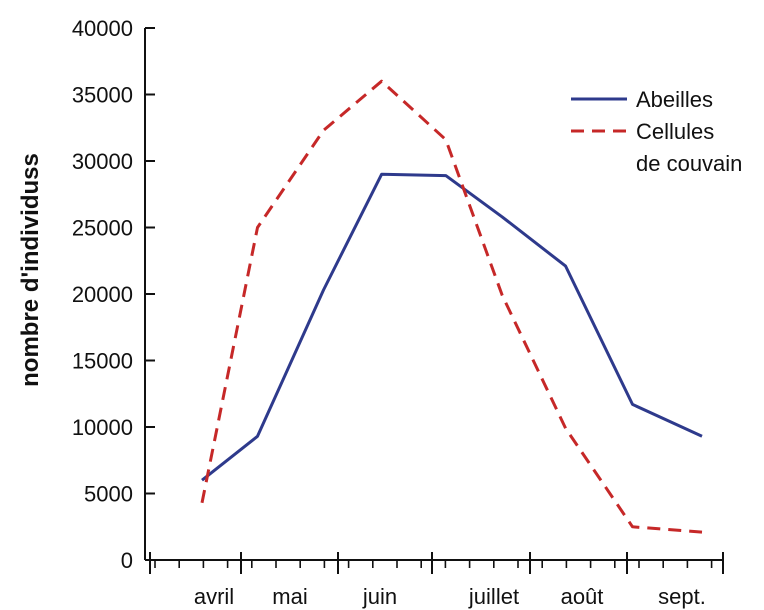  What do you see at coordinates (102, 294) in the screenshot?
I see `y-tick-label: 20000` at bounding box center [102, 294].